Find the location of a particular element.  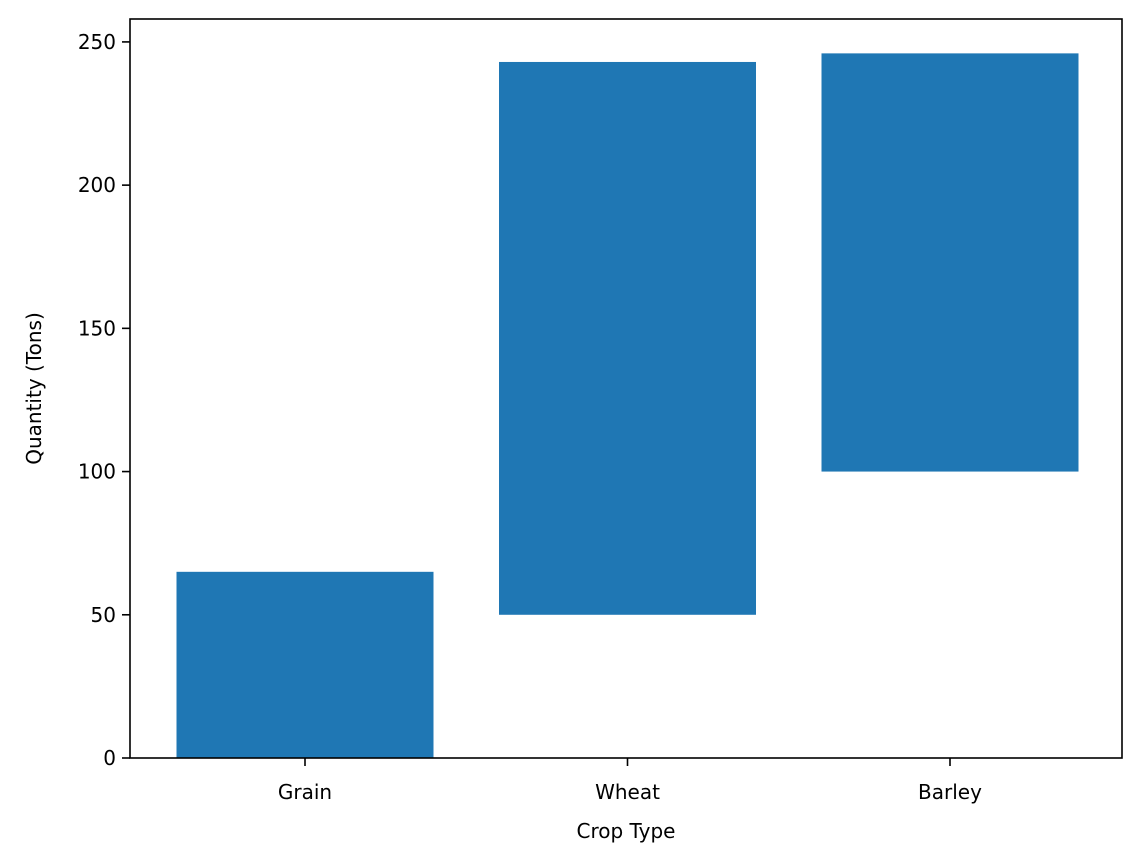

y-tick-label: 0 is located at coordinates (109, 758).